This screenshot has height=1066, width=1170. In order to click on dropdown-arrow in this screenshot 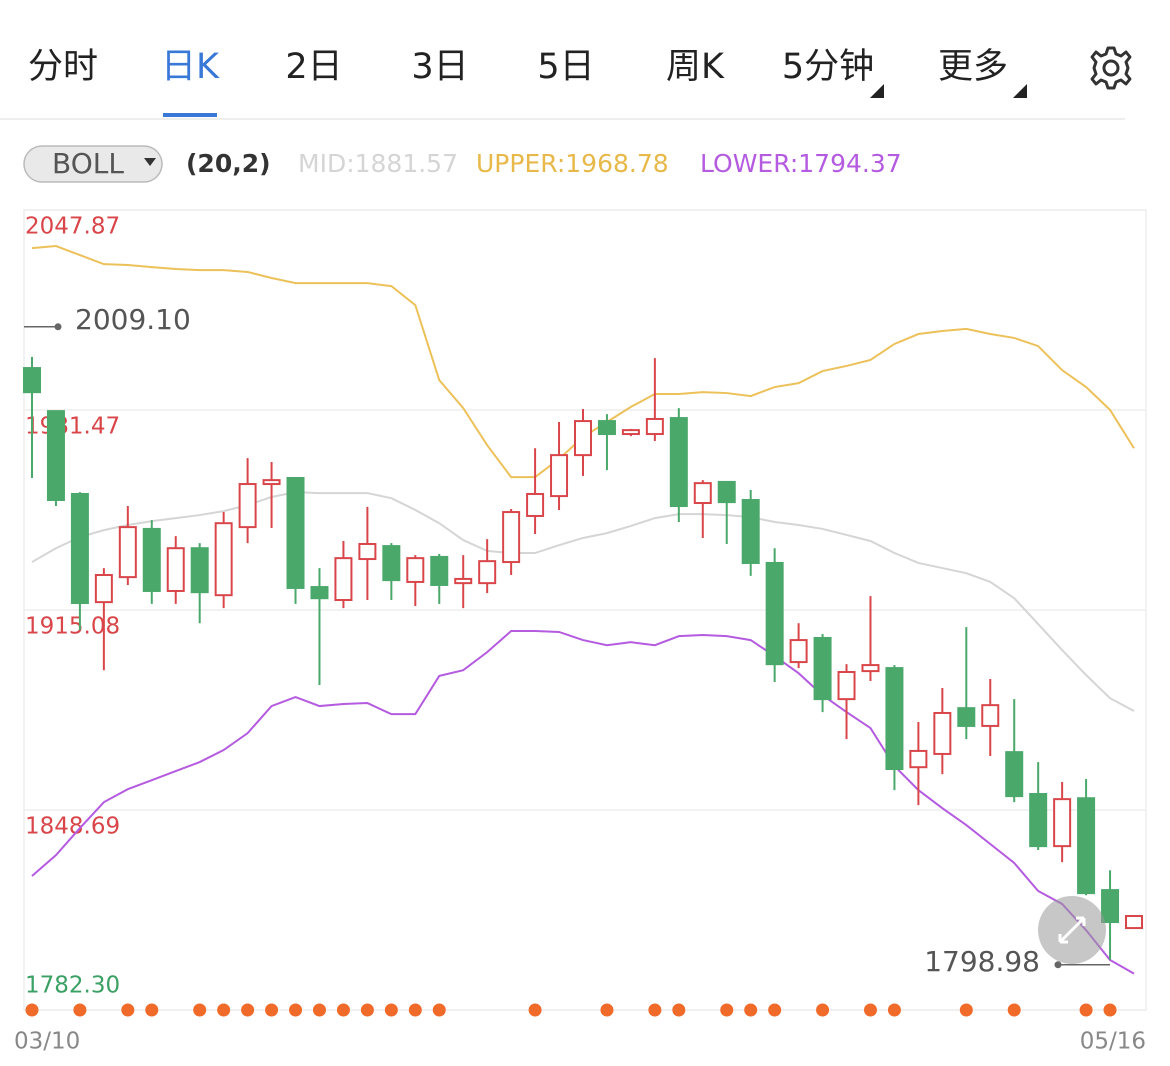, I will do `click(877, 91)`.